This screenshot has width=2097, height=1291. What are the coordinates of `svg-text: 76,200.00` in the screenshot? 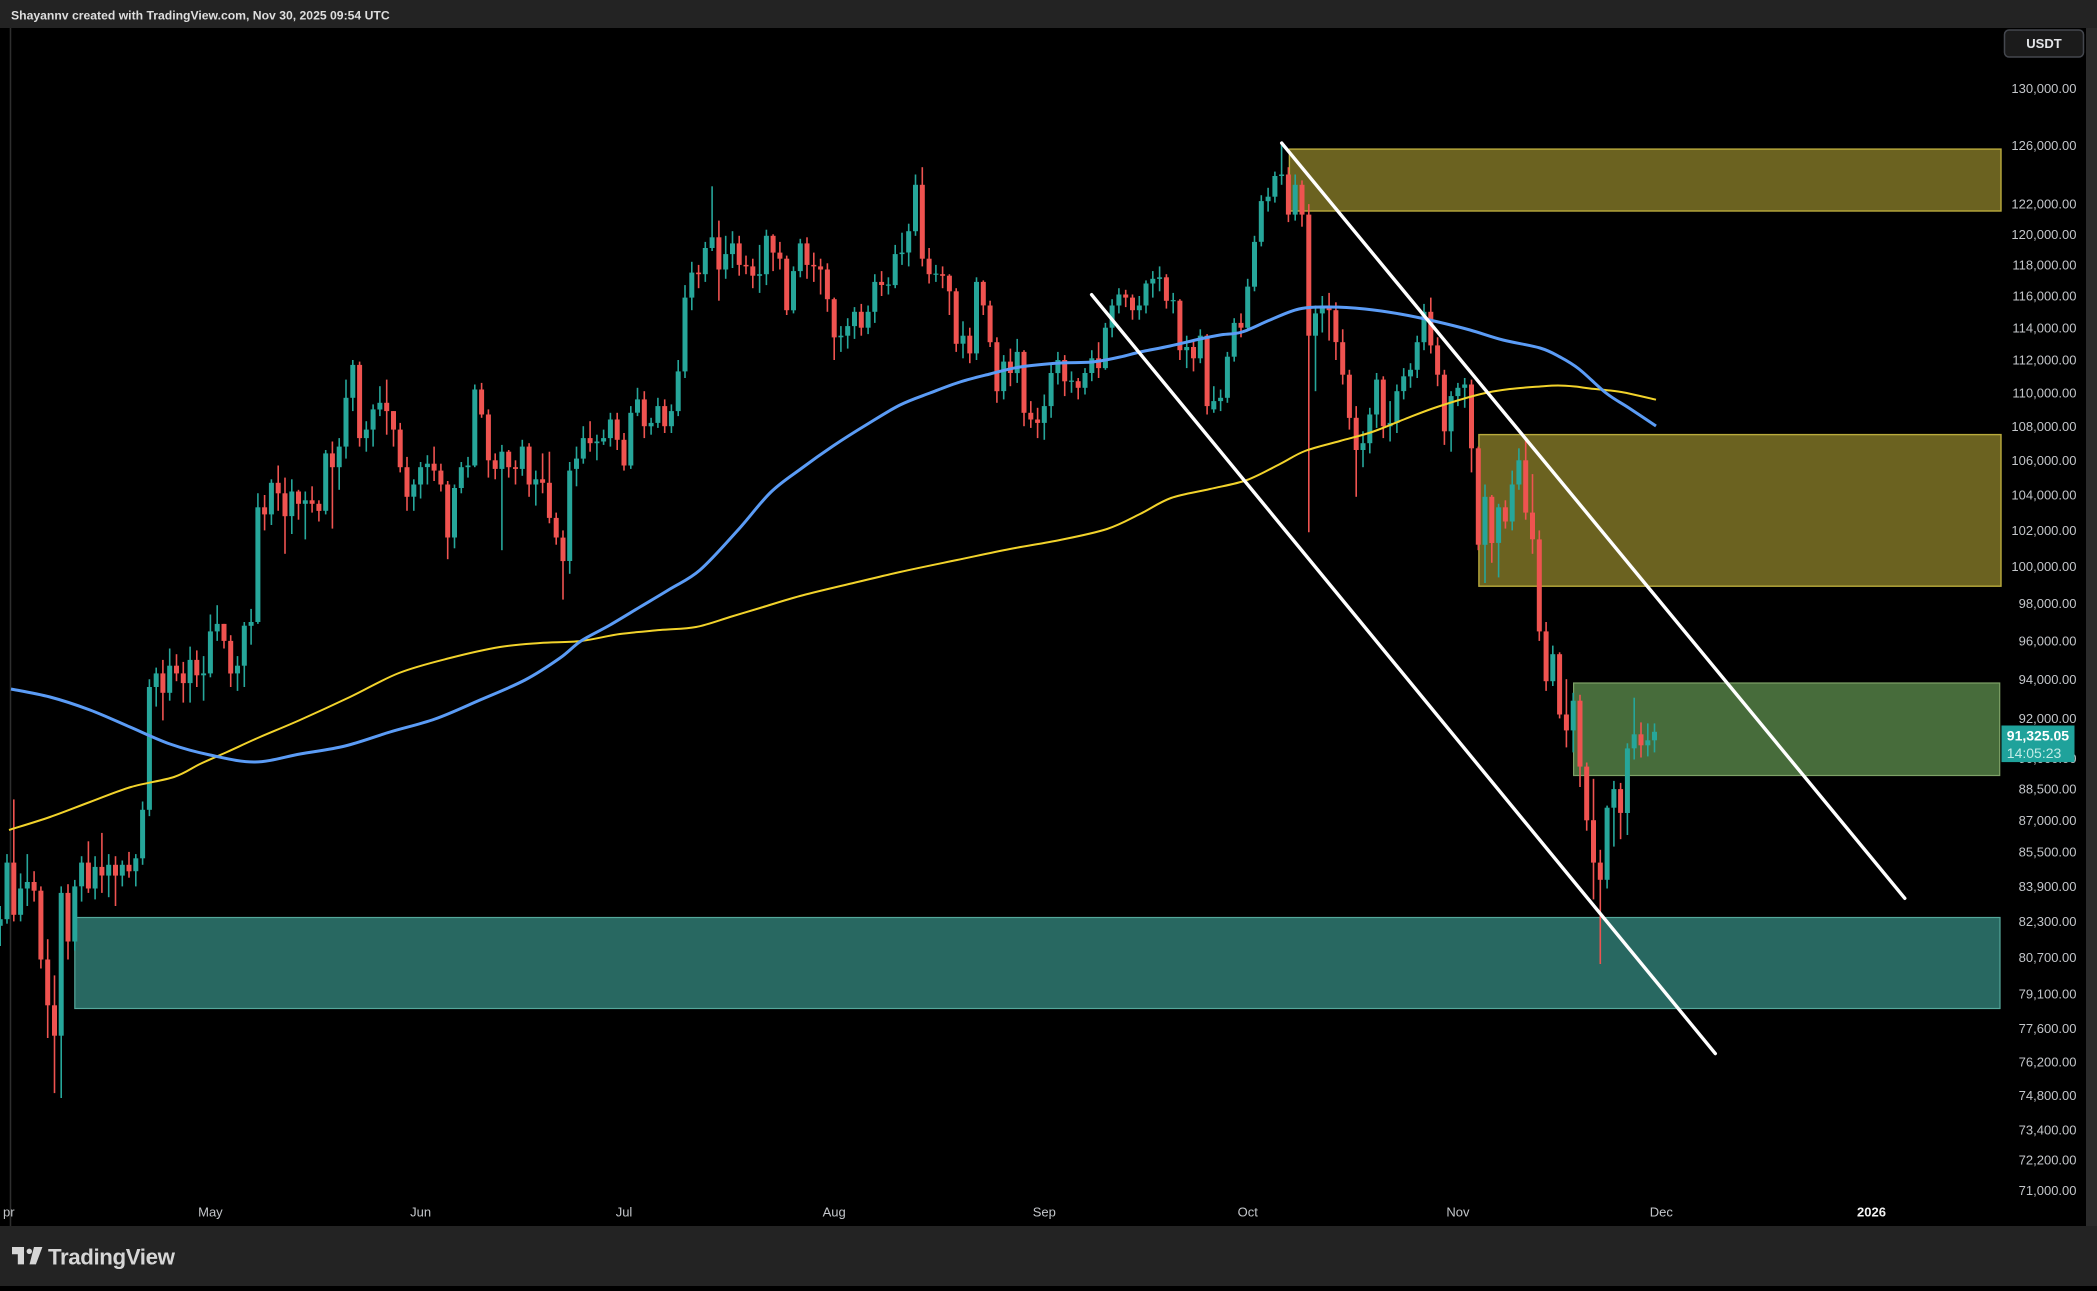 It's located at (2048, 1061).